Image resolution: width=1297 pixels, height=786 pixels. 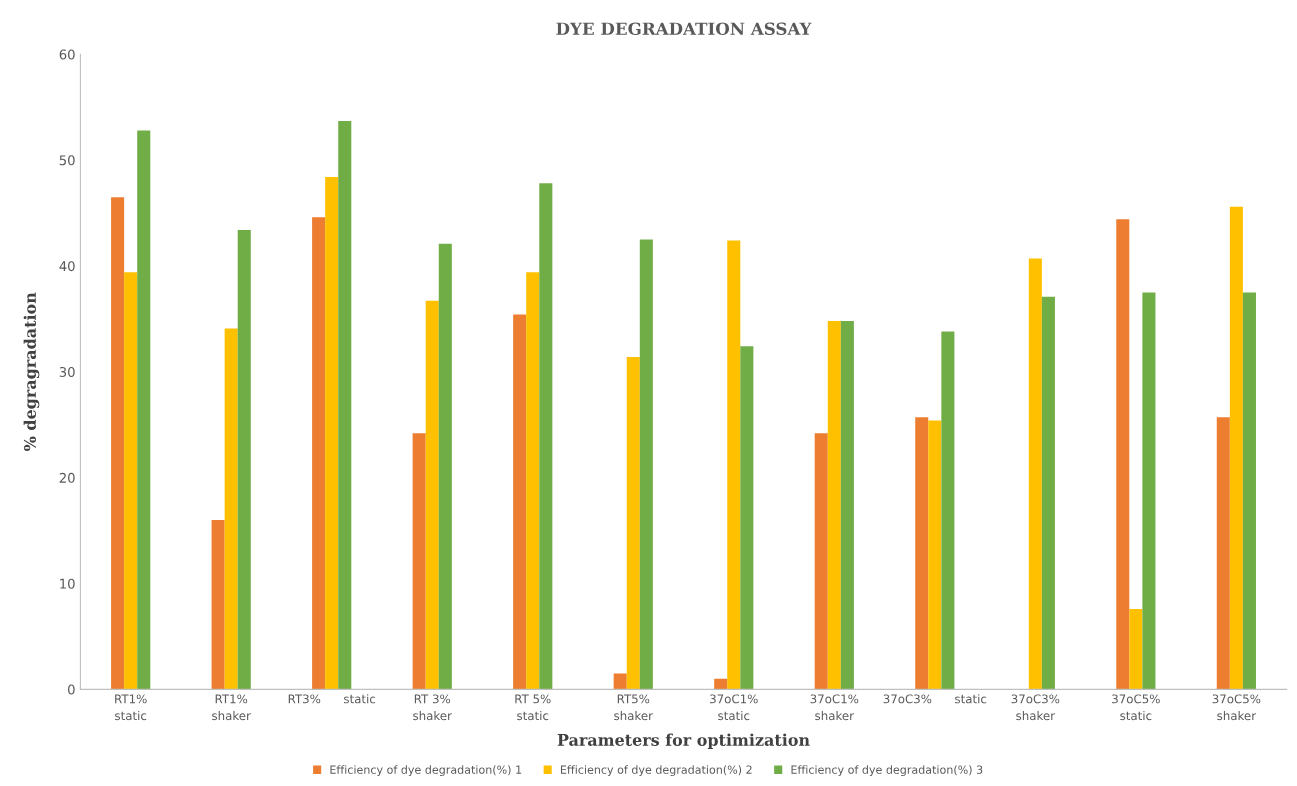 What do you see at coordinates (533, 707) in the screenshot?
I see `x-tick-label: RT 5% static` at bounding box center [533, 707].